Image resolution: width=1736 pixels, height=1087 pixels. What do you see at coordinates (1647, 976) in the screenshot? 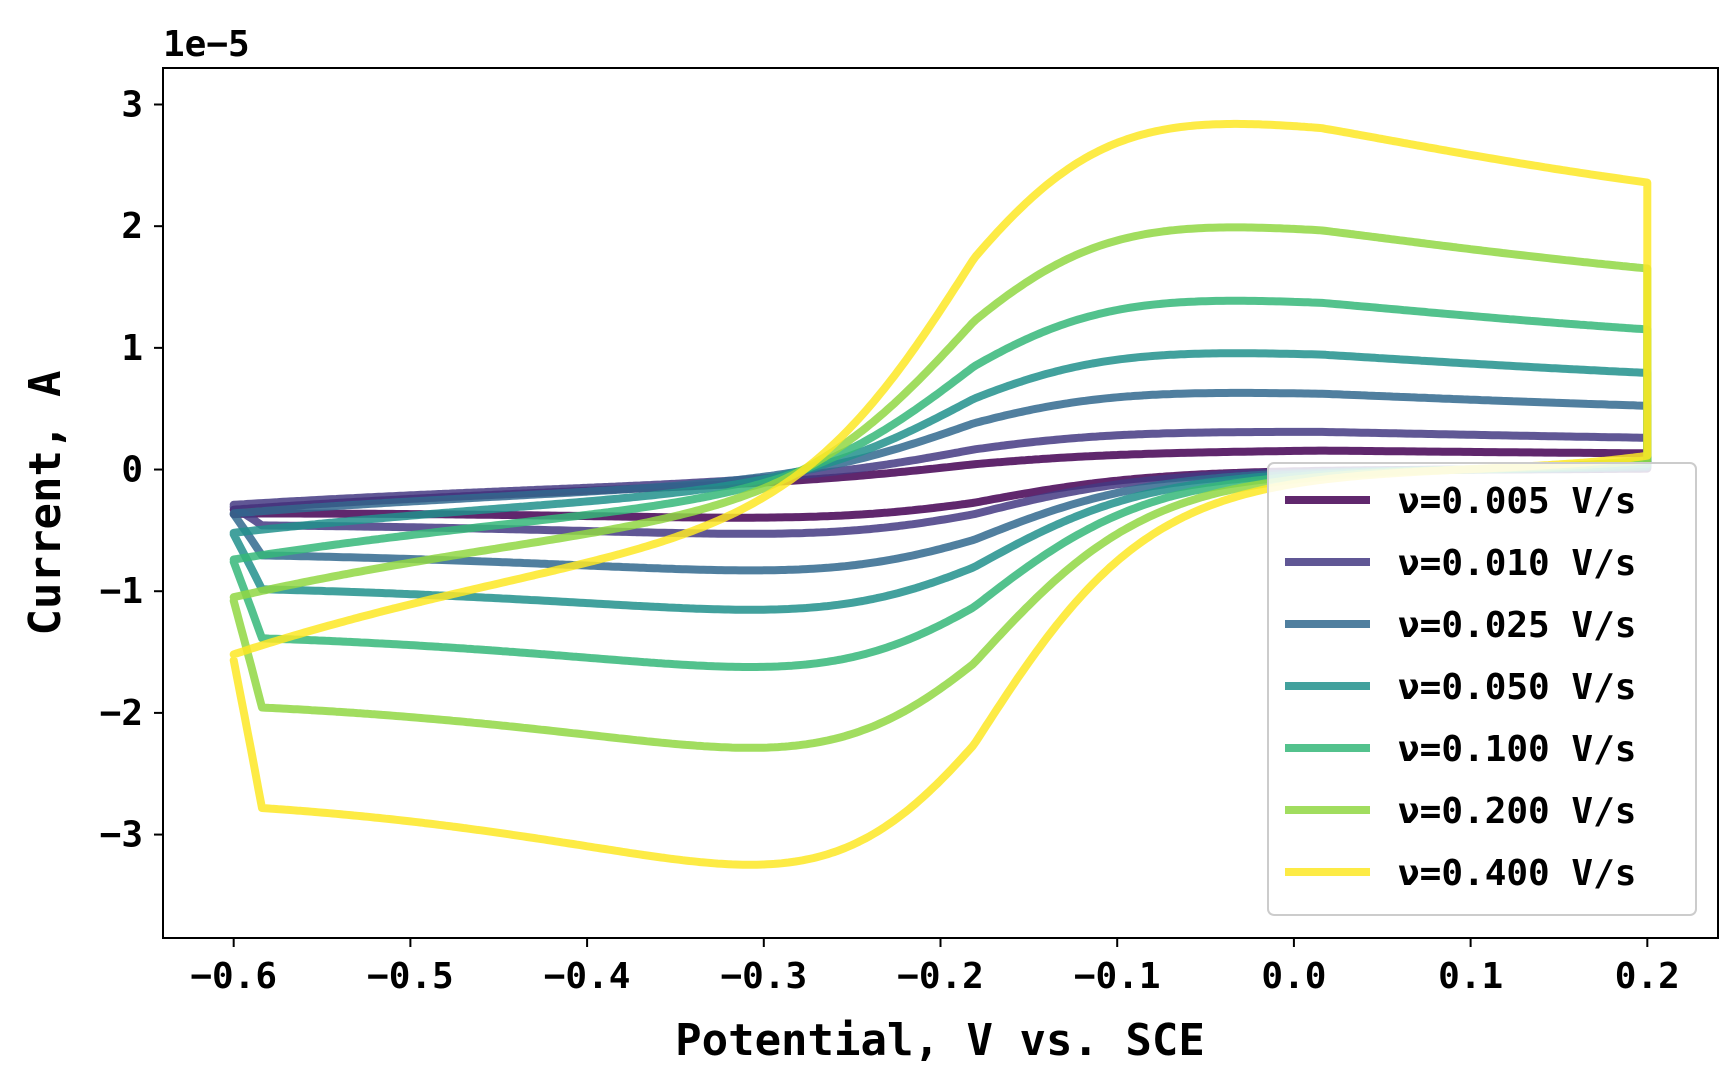
I see `x-tick-label: 0.2` at bounding box center [1647, 976].